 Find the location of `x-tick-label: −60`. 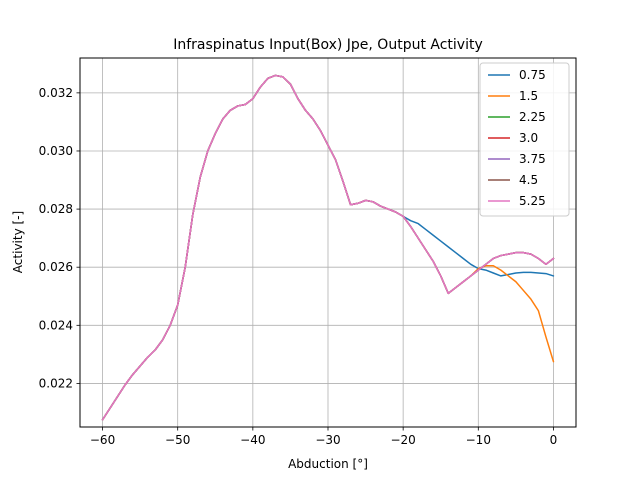

x-tick-label: −60 is located at coordinates (102, 440).